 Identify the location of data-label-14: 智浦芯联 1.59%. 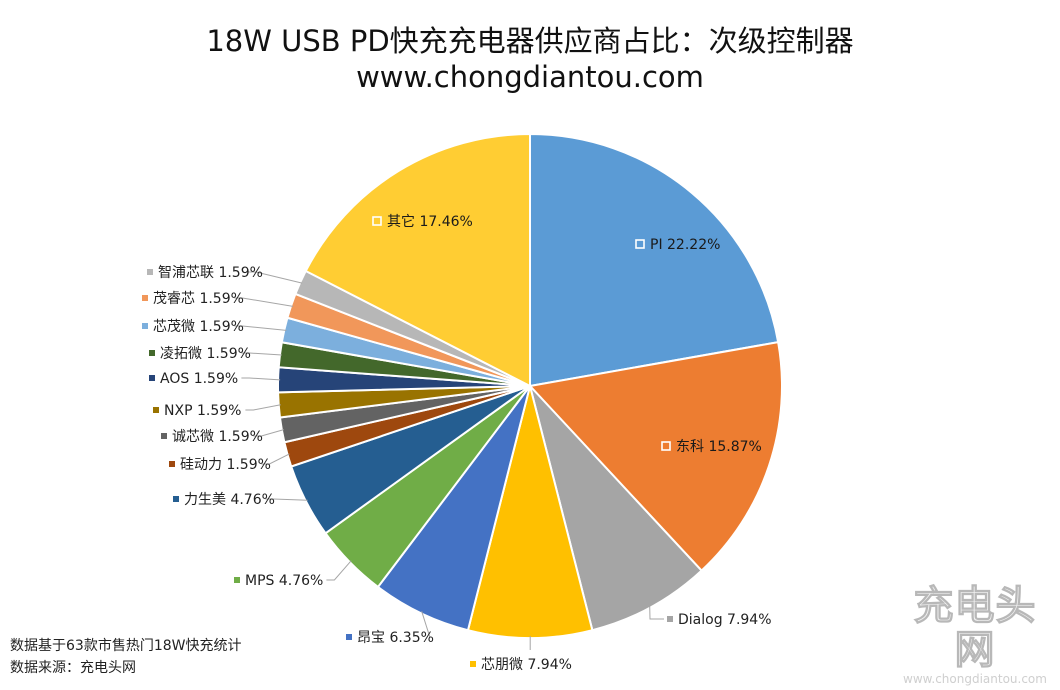
(210, 273).